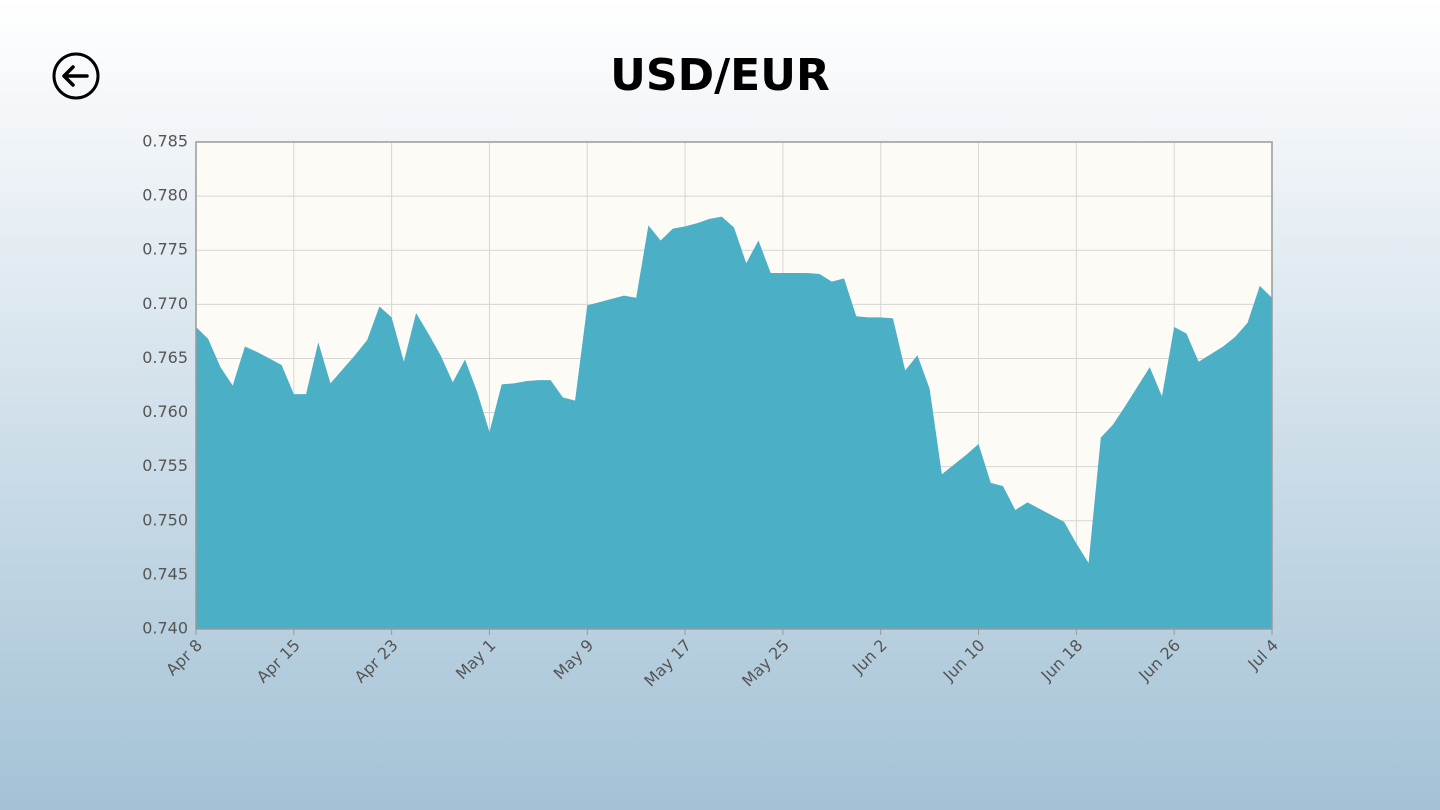  What do you see at coordinates (165, 195) in the screenshot?
I see `y-tick-label: 0.780` at bounding box center [165, 195].